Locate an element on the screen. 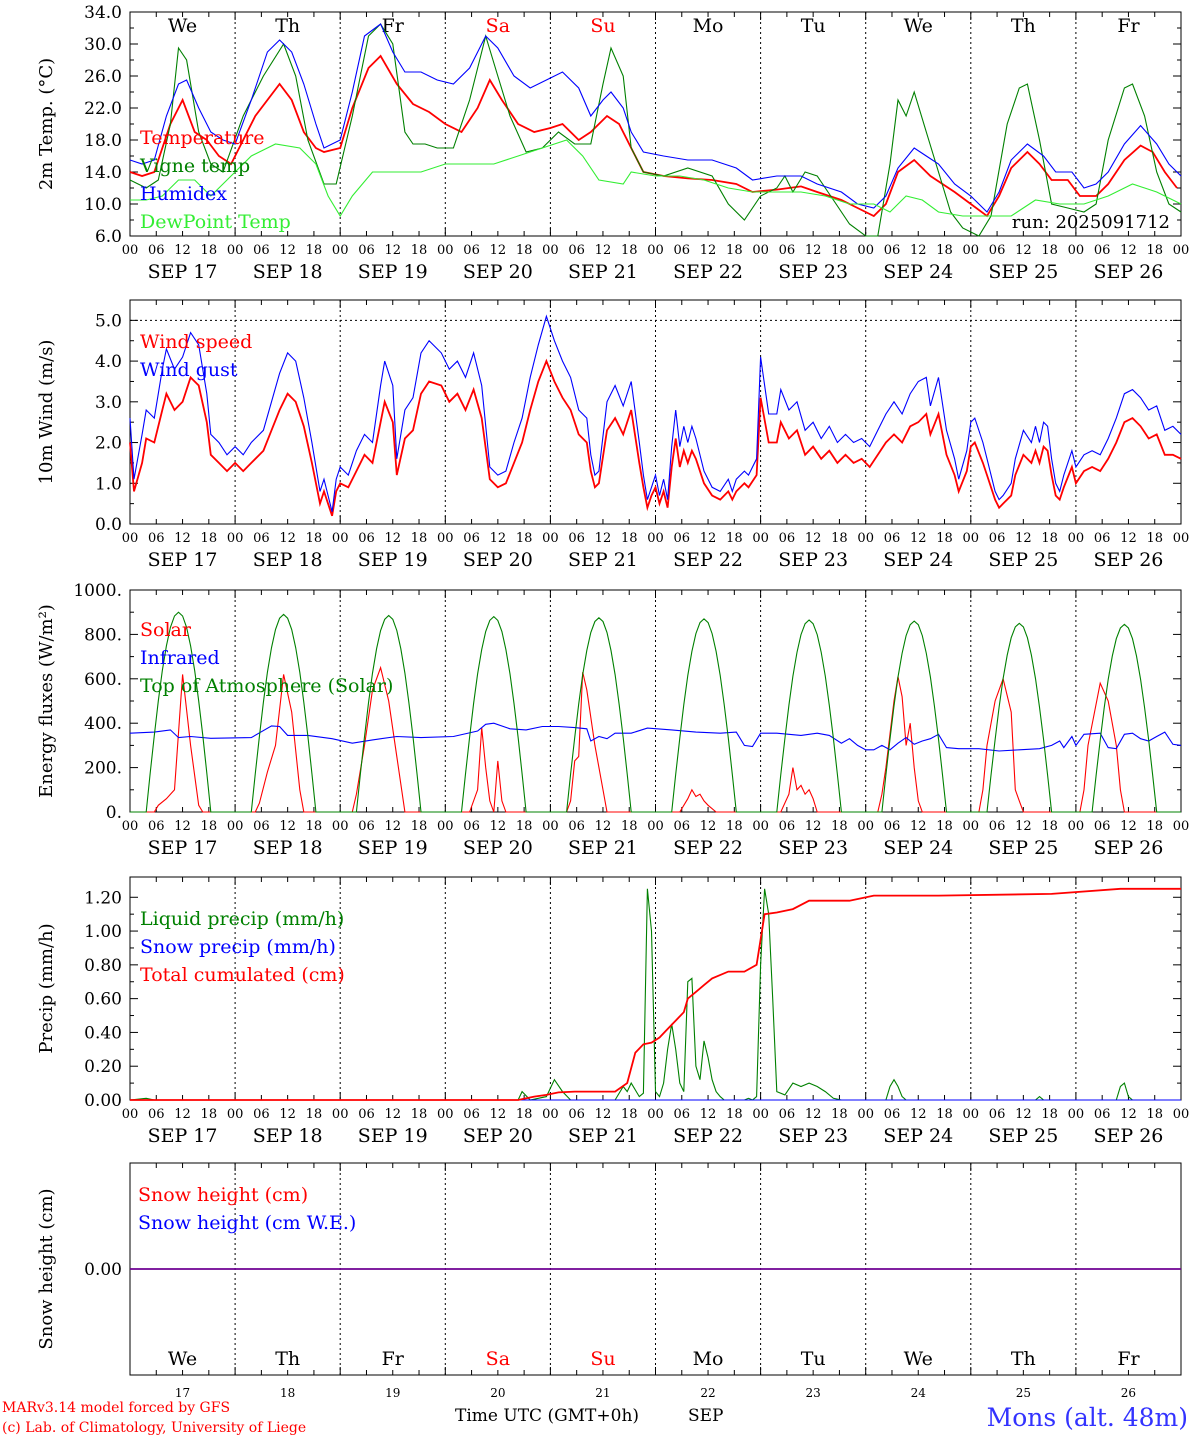  date-label: SEP 22 is located at coordinates (708, 272).